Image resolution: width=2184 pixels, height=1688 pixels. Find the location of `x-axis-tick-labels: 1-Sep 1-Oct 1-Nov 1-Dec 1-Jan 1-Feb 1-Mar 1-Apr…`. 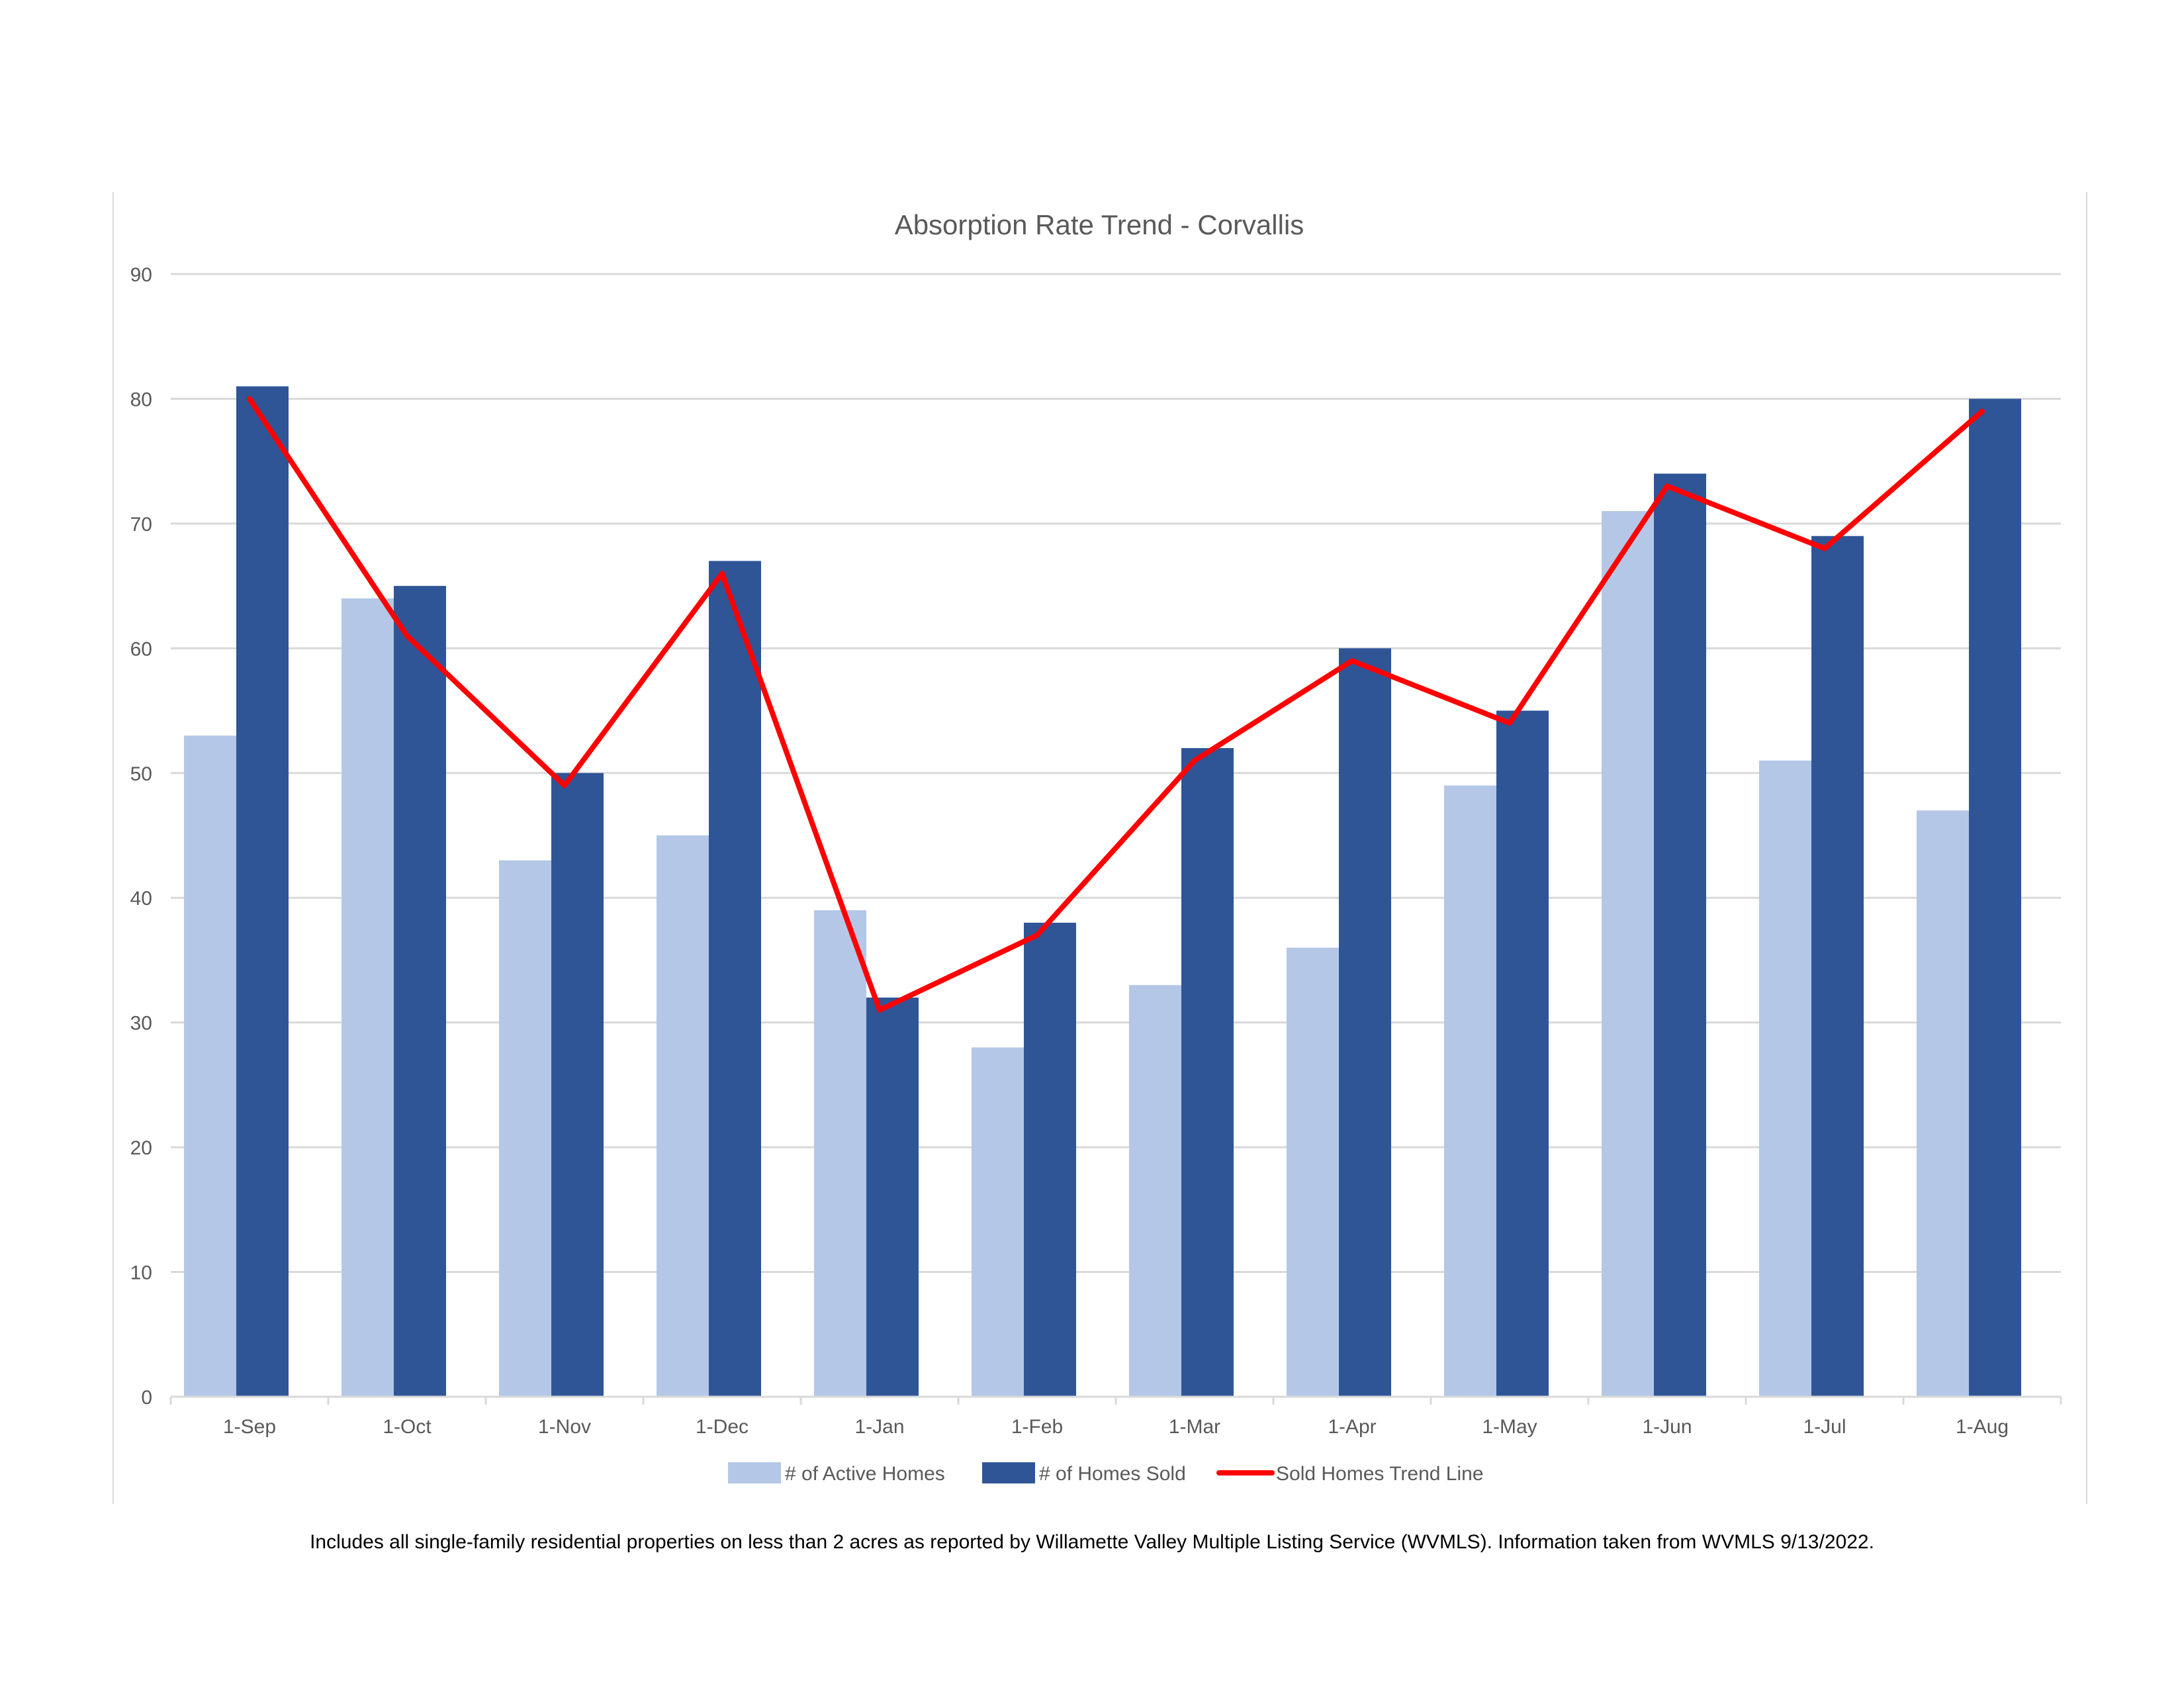

x-axis-tick-labels: 1-Sep 1-Oct 1-Nov 1-Dec 1-Jan 1-Feb 1-Mar 1-Apr… is located at coordinates (1116, 1427).